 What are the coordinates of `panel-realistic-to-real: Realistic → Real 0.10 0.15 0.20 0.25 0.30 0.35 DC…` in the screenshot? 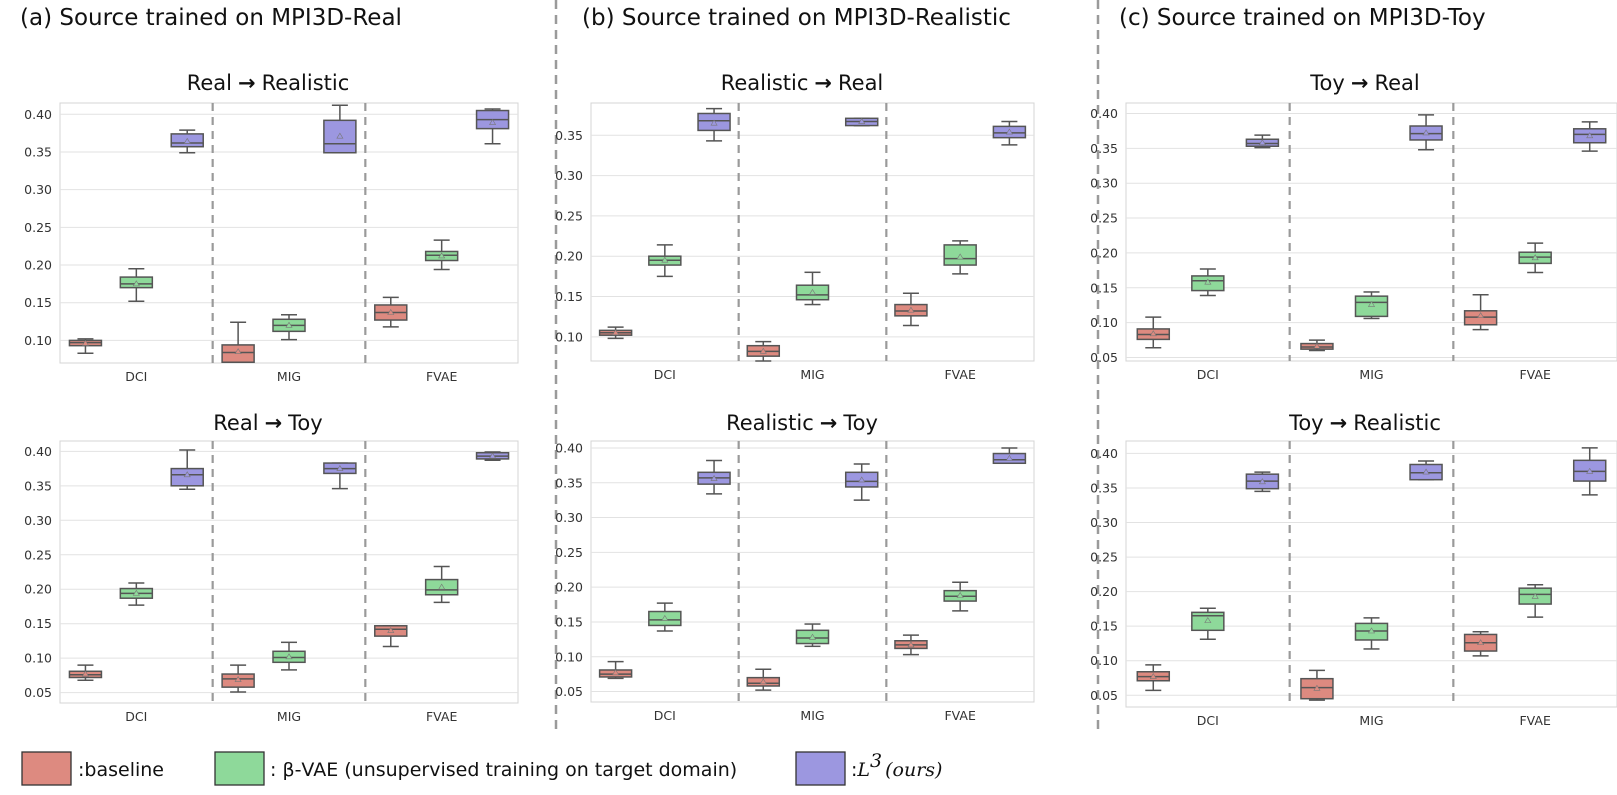 It's located at (795, 226).